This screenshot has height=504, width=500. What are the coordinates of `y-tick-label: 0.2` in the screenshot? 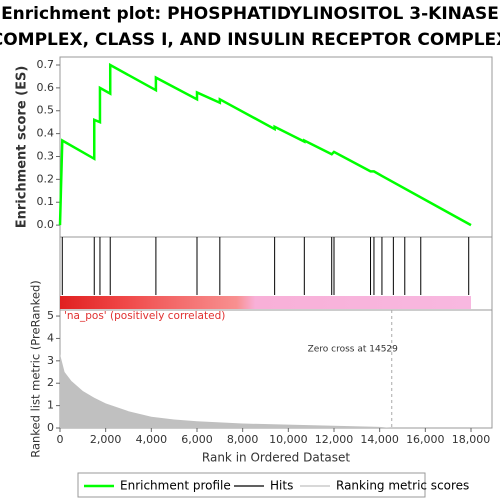 It's located at (46, 178).